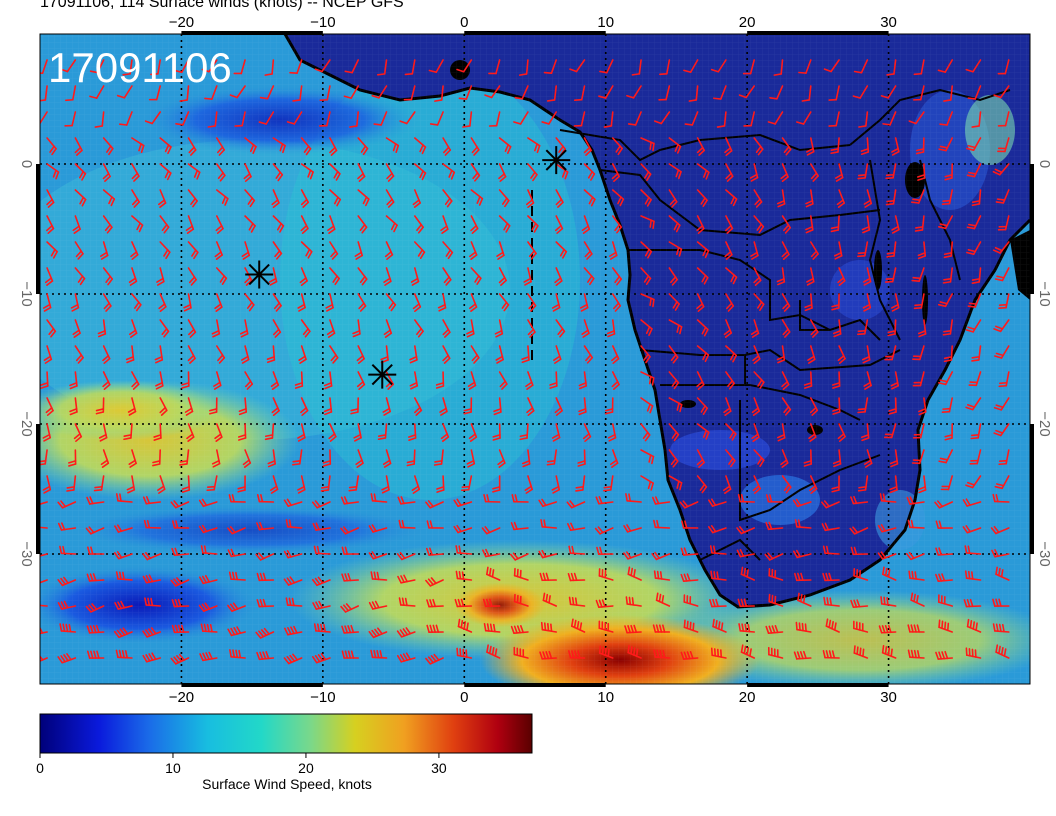  Describe the element at coordinates (140, 67) in the screenshot. I see `date-stamp: 17091106` at that location.